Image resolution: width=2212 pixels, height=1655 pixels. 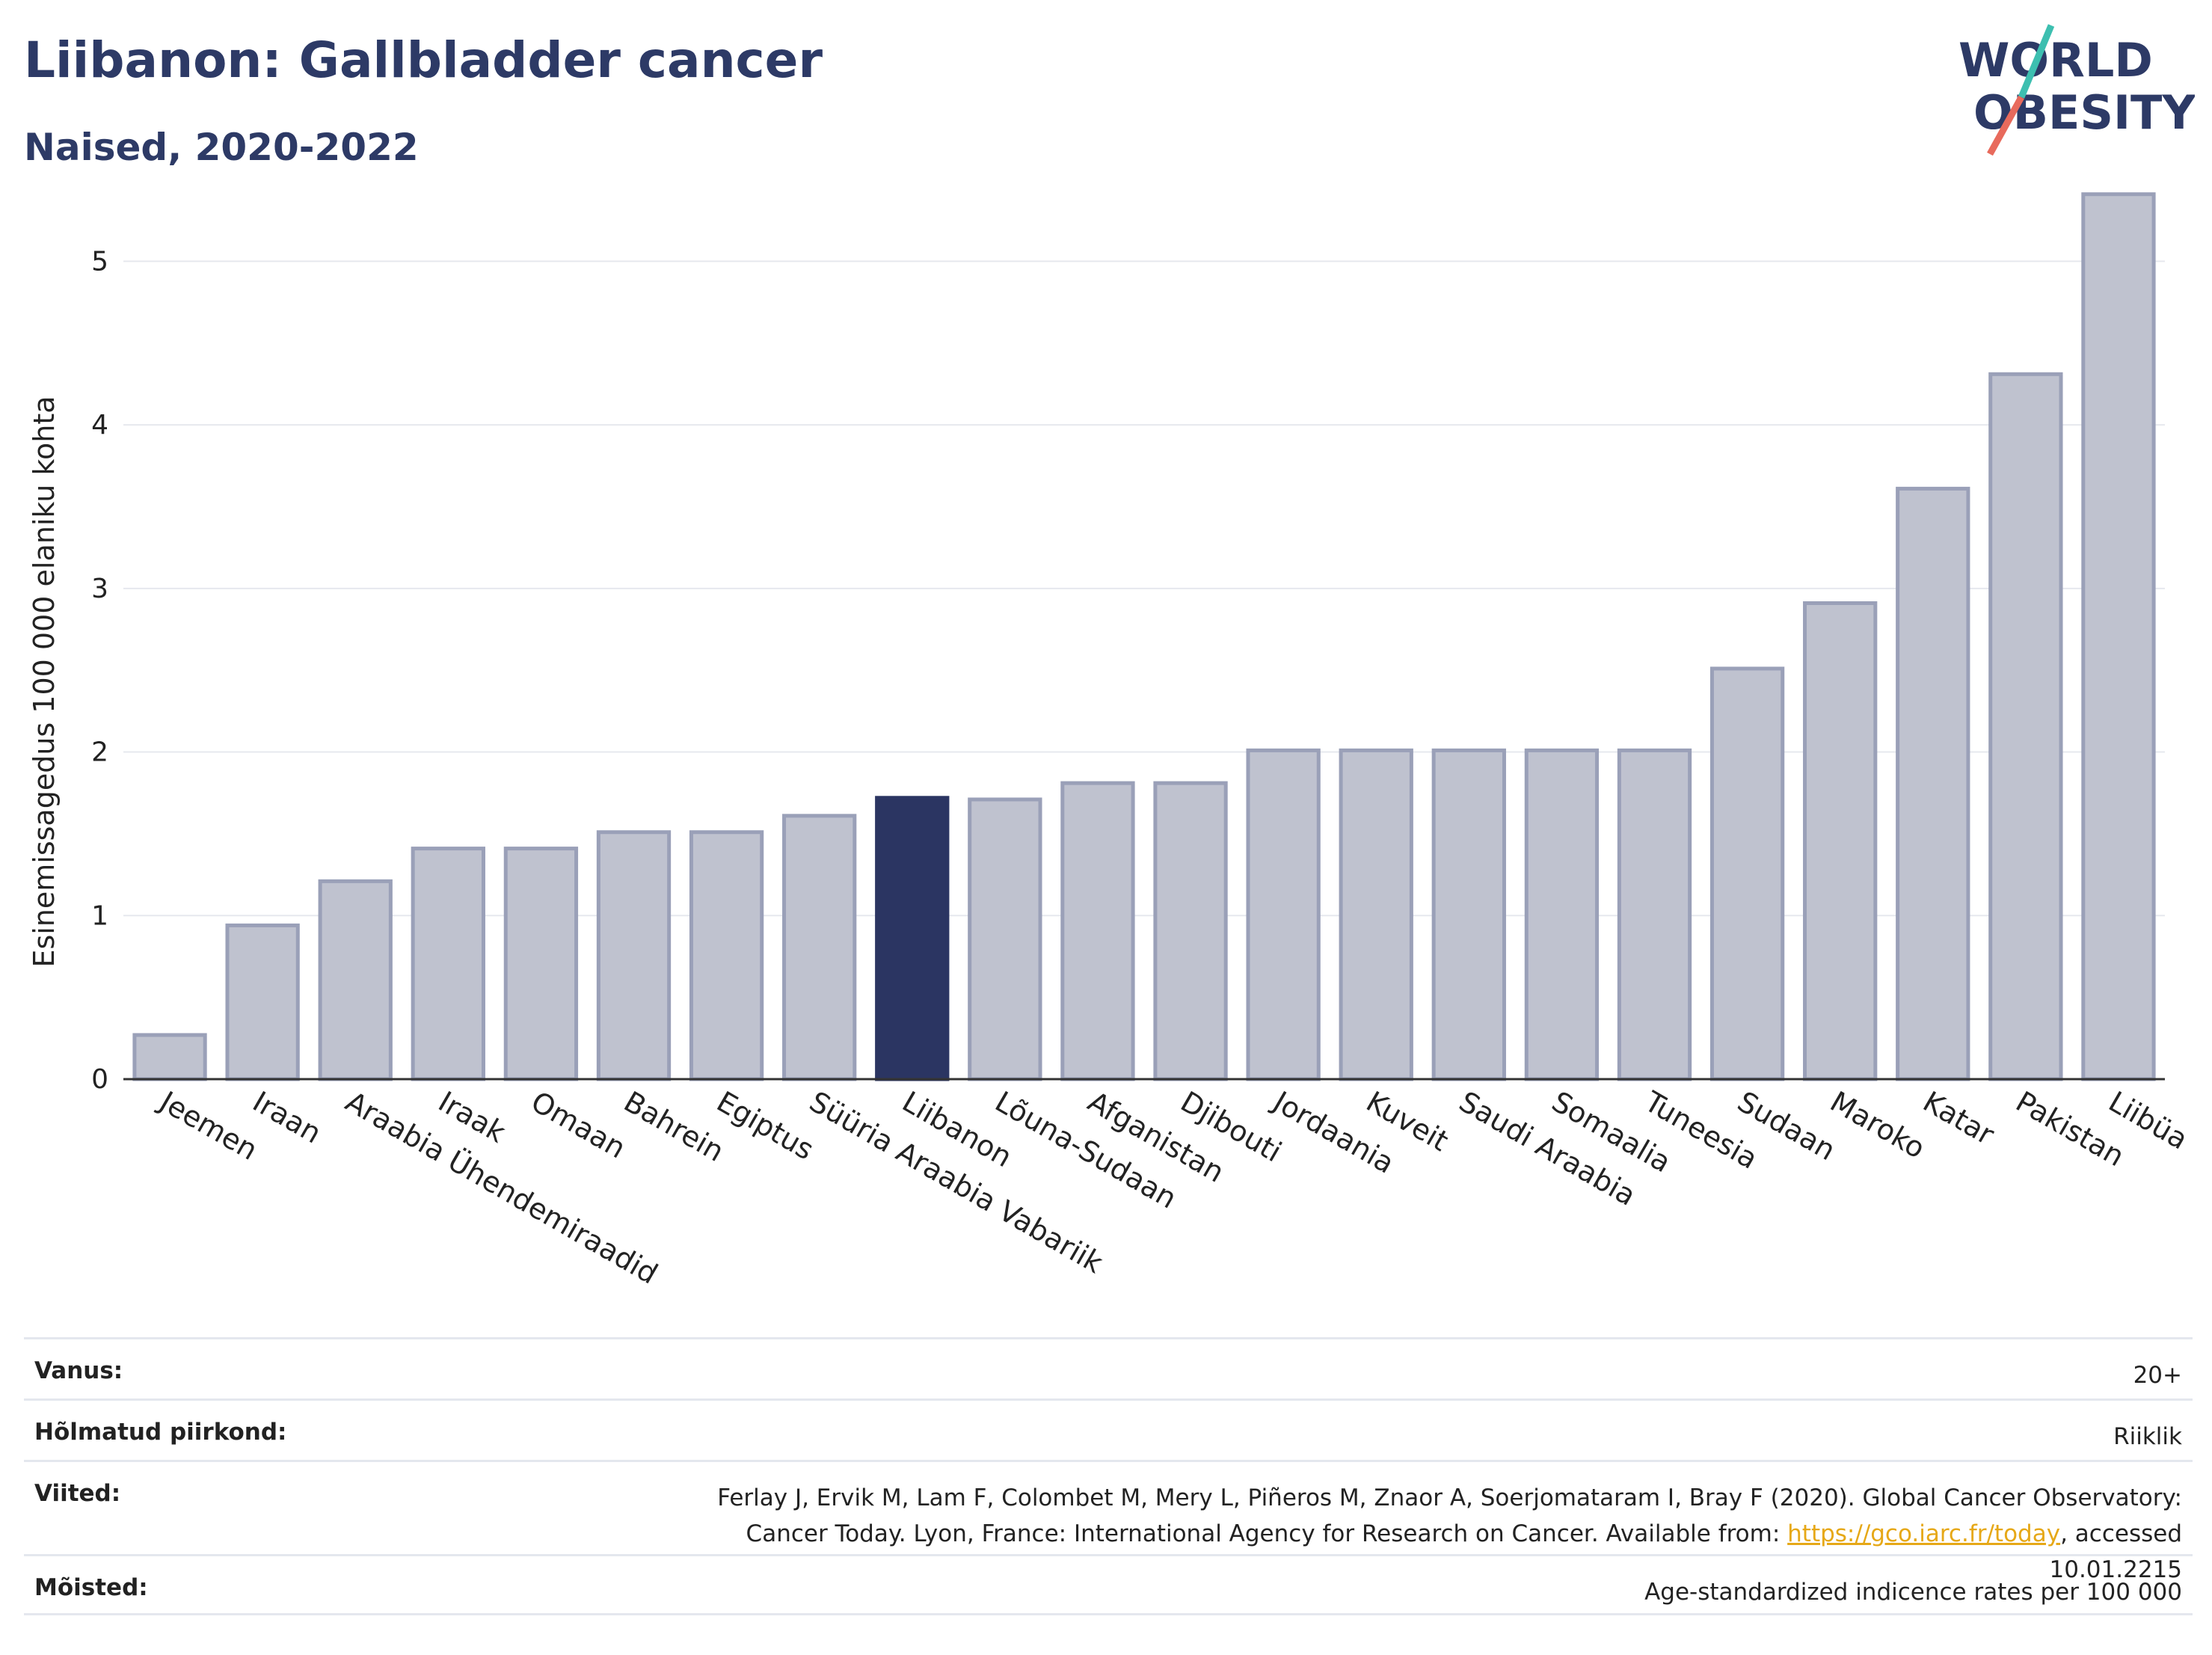 What do you see at coordinates (99, 670) in the screenshot?
I see `y-axis-ticks: 0 1 2 3 4 5` at bounding box center [99, 670].